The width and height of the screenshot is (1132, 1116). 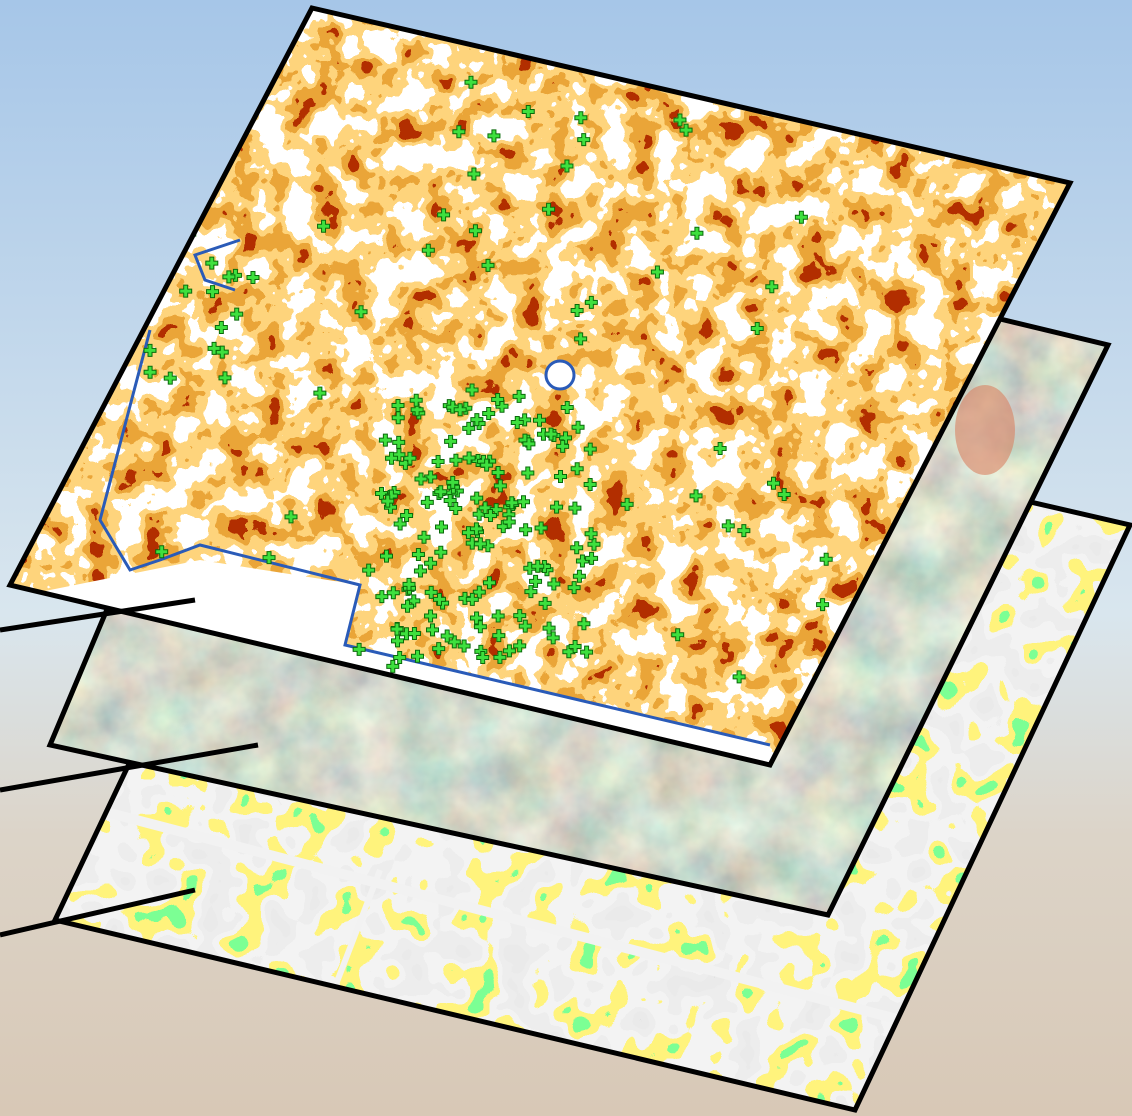 I want to click on leader-lines, so click(x=129, y=767).